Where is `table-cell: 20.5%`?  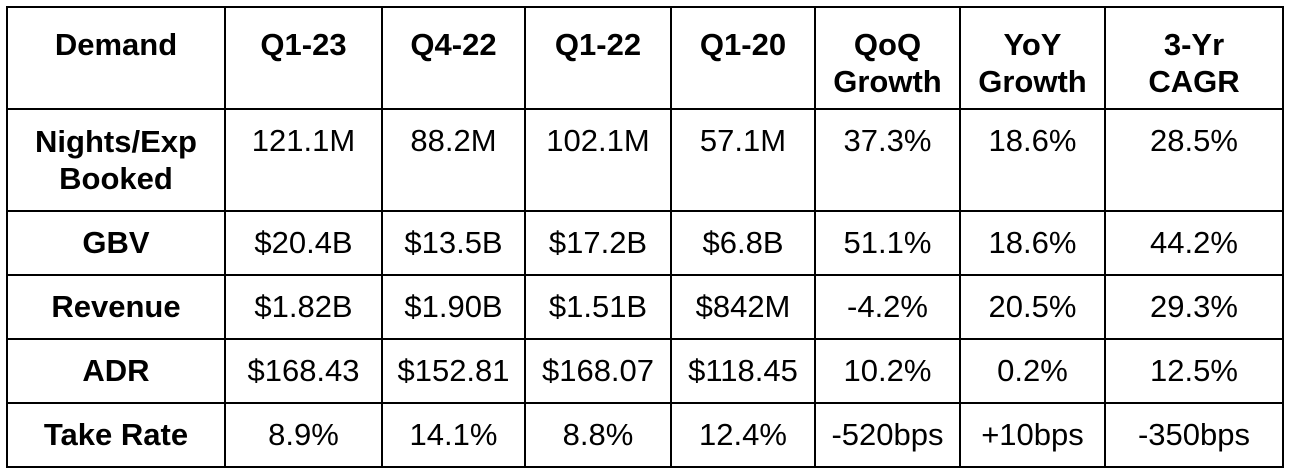
table-cell: 20.5% is located at coordinates (1032, 307).